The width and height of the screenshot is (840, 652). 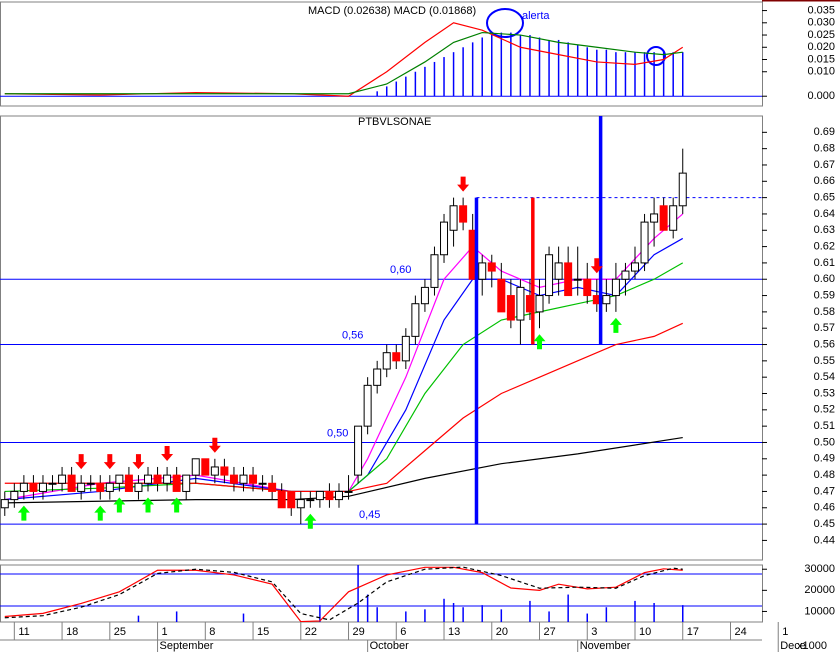 I want to click on y-tick-label: 0.015, so click(x=821, y=59).